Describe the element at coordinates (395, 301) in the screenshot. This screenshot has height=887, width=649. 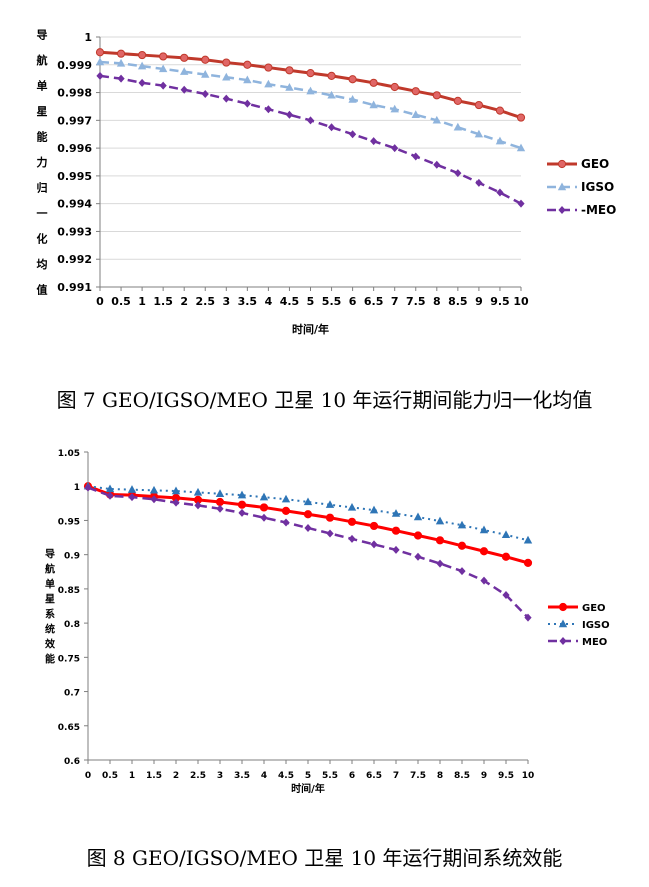
I see `c1-x-tick-label: 7` at that location.